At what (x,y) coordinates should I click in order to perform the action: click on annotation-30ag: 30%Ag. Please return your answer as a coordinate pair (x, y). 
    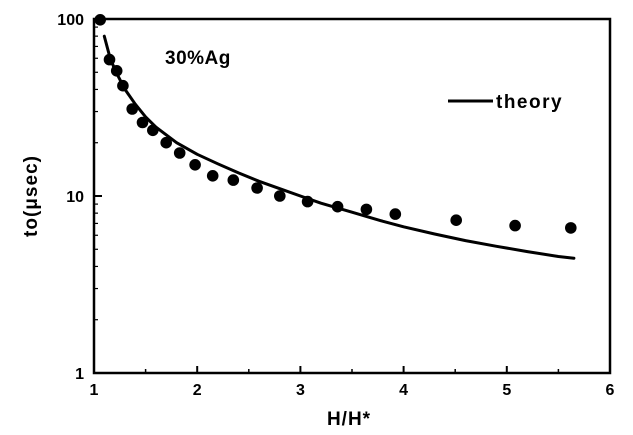
    Looking at the image, I should click on (198, 58).